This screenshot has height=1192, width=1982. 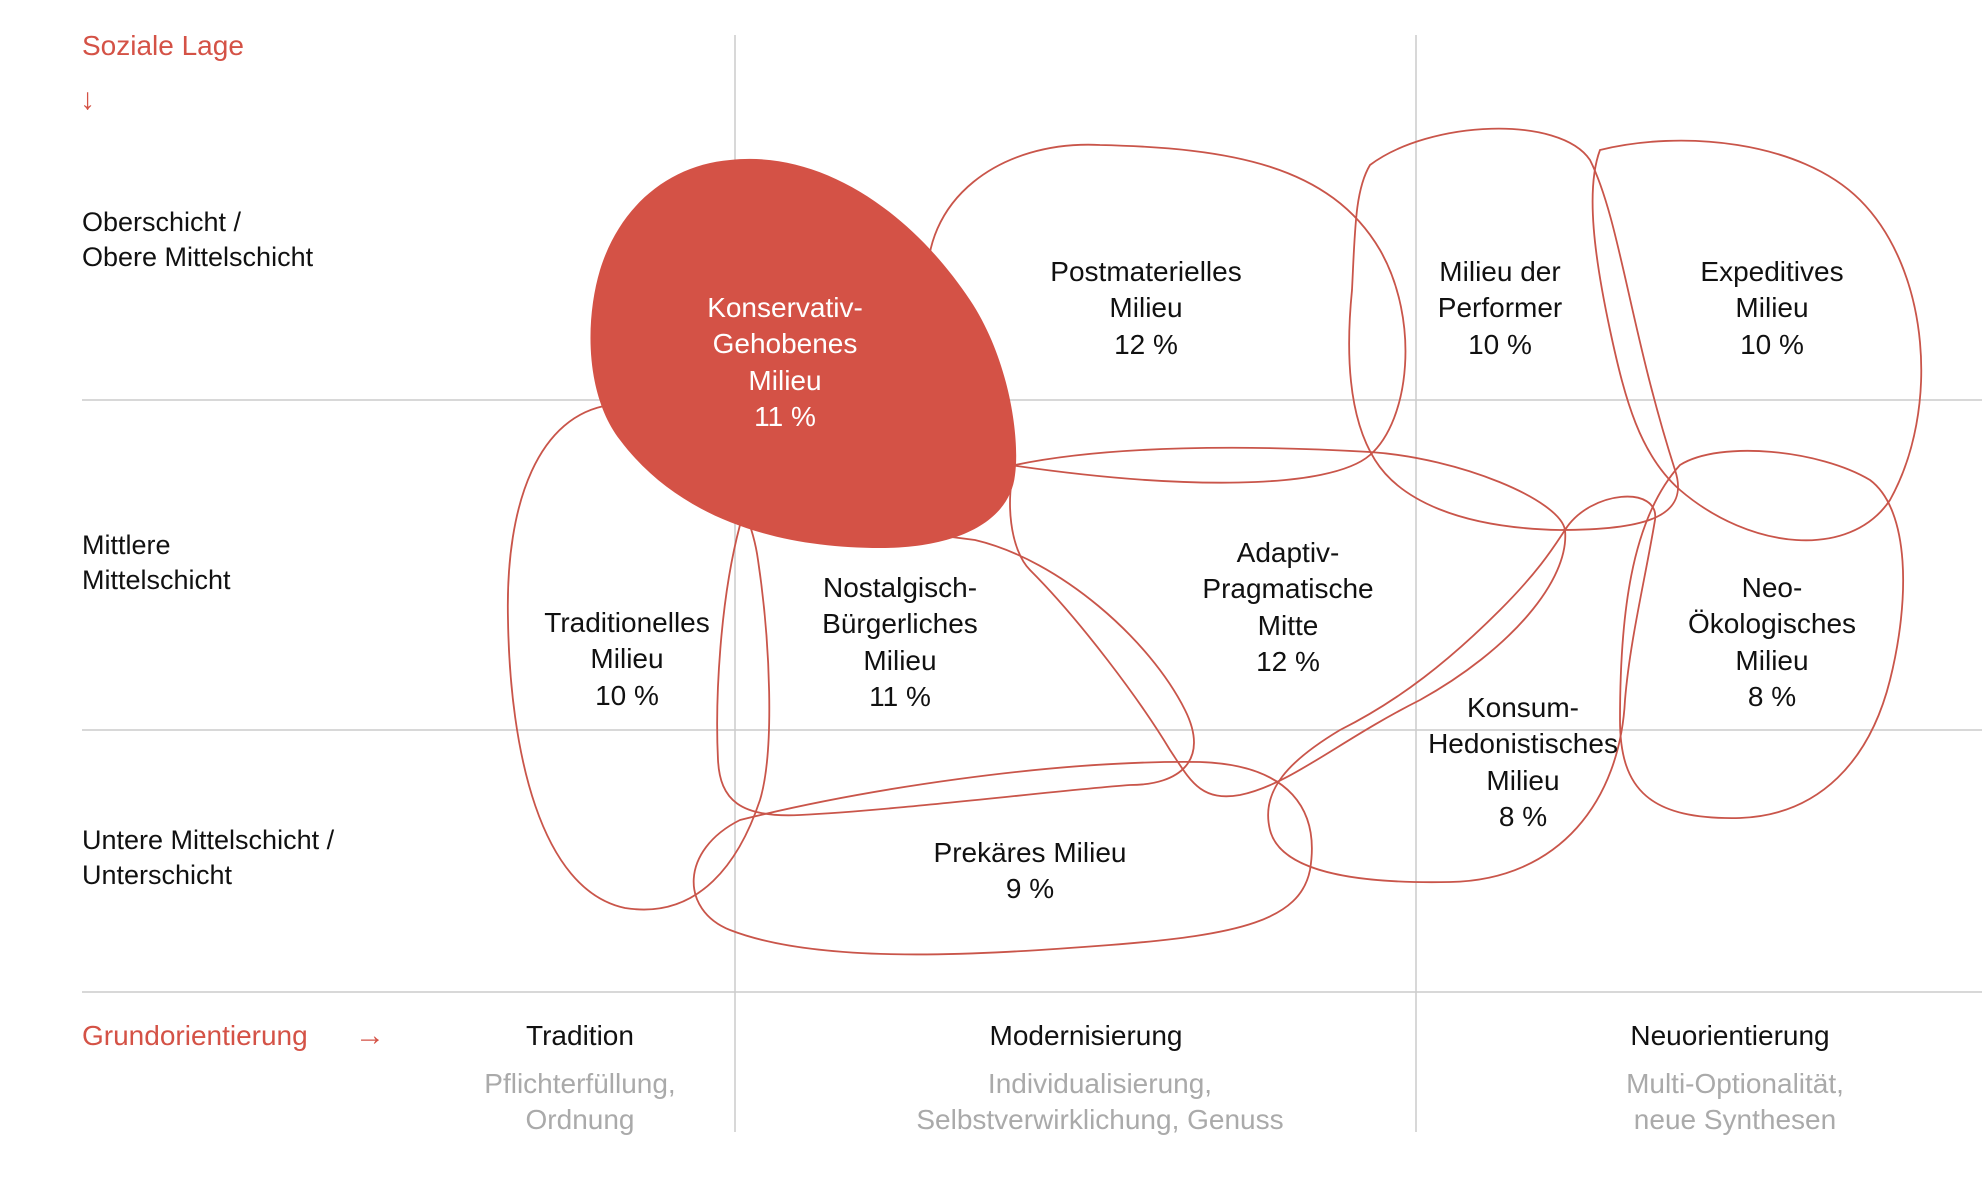 I want to click on shape-neooekologisch, so click(x=1762, y=634).